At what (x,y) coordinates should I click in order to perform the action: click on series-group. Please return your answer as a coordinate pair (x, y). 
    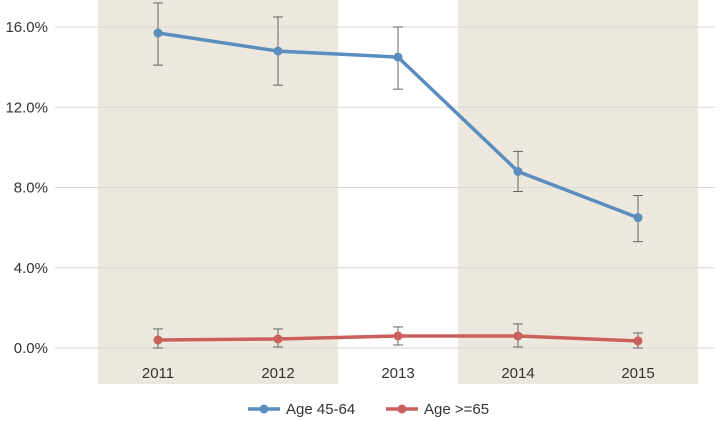
    Looking at the image, I should click on (398, 336).